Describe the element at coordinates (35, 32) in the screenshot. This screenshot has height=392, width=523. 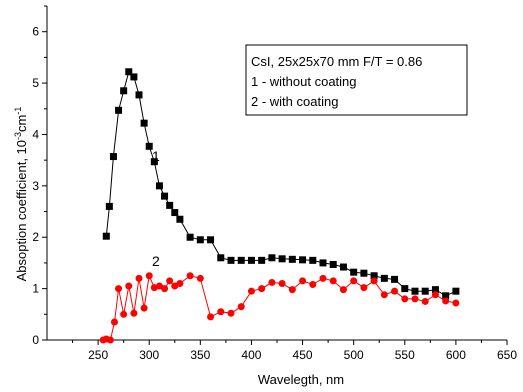
I see `y-tick-label: 6` at that location.